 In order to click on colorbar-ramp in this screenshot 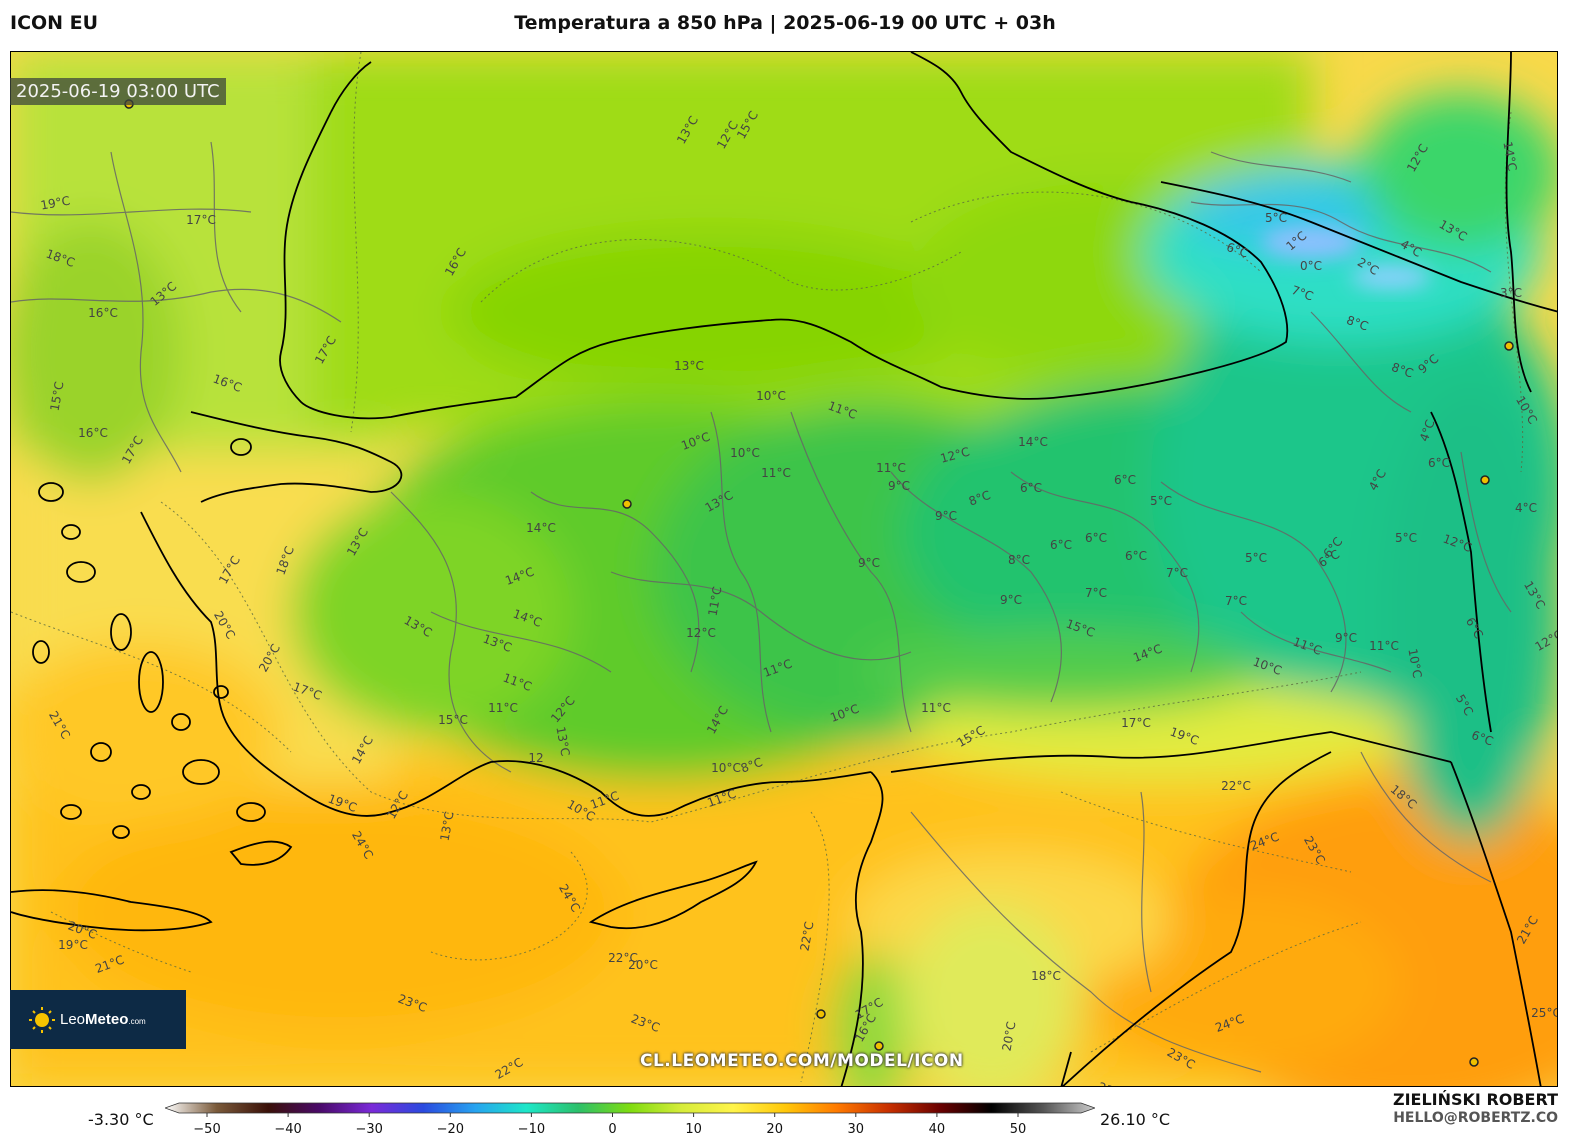, I will do `click(630, 1108)`.